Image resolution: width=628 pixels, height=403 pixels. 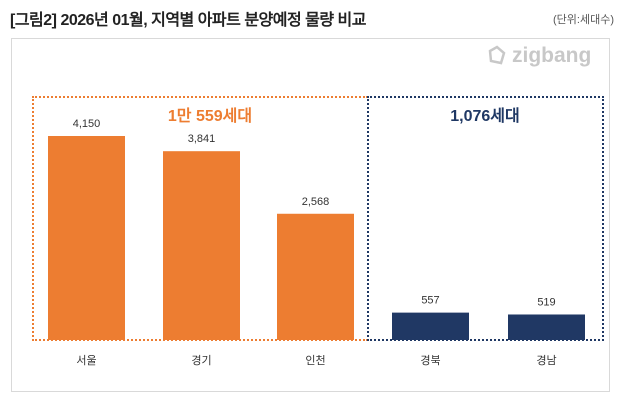 I want to click on data-label: 2,568, so click(x=316, y=202).